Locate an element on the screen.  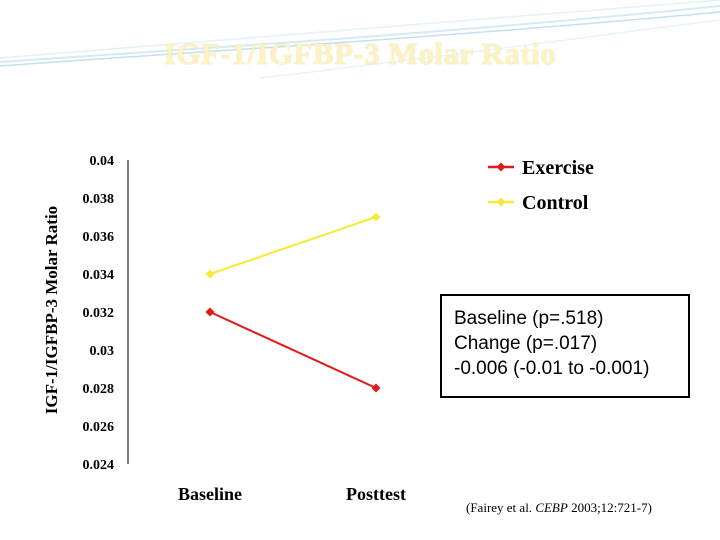
citation-journal: CEBP is located at coordinates (551, 507).